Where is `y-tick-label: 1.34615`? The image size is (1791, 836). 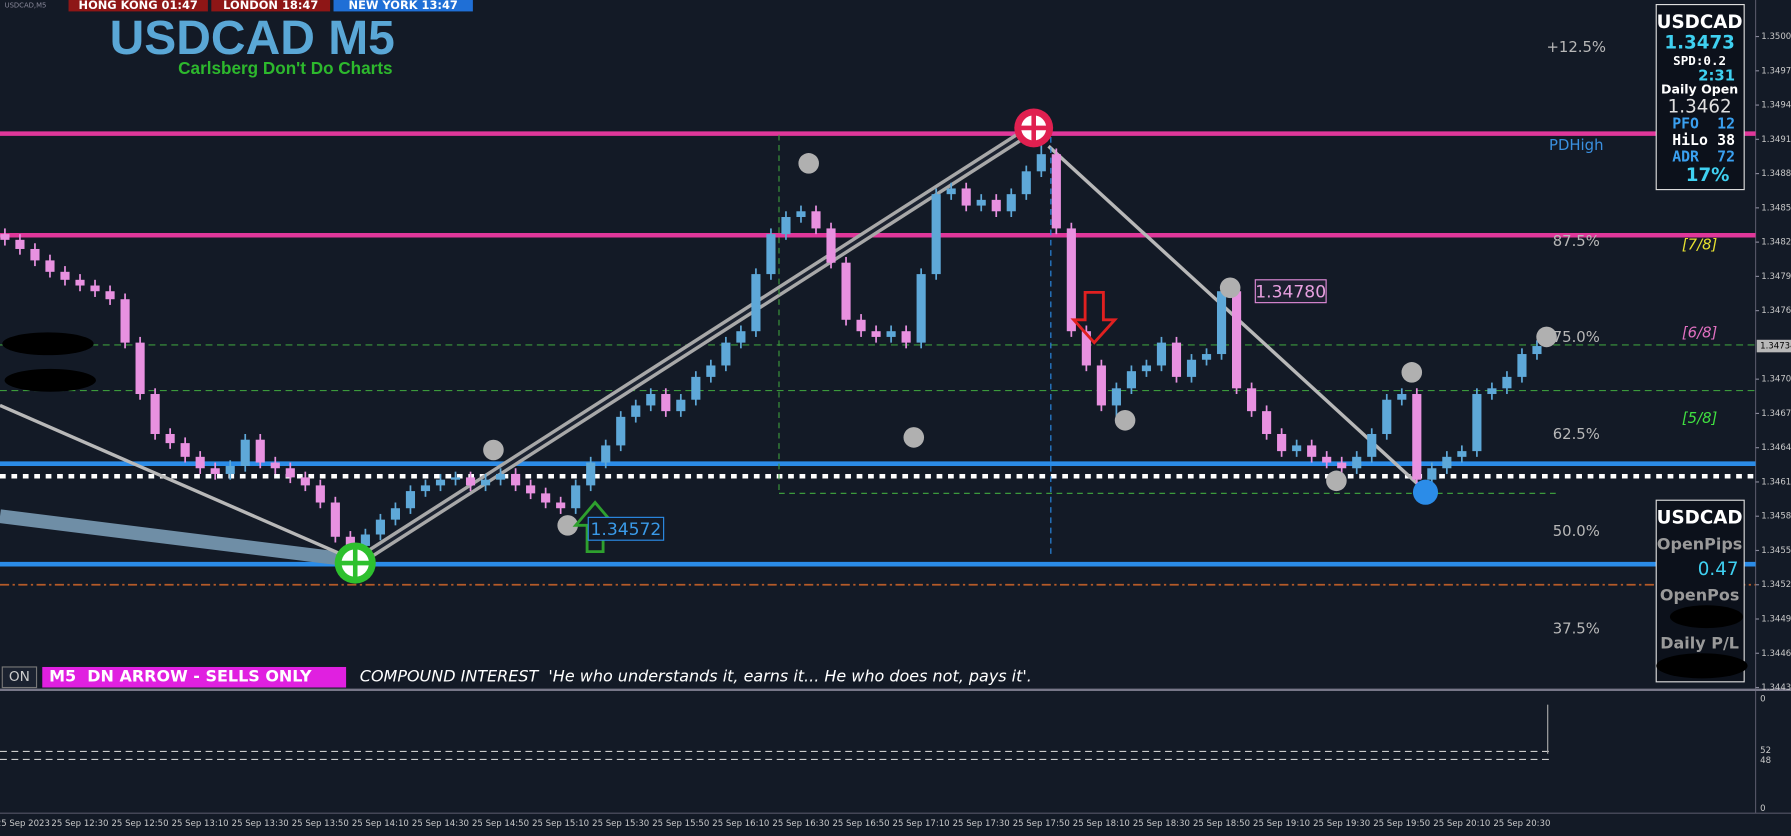 y-tick-label: 1.34615 is located at coordinates (1776, 482).